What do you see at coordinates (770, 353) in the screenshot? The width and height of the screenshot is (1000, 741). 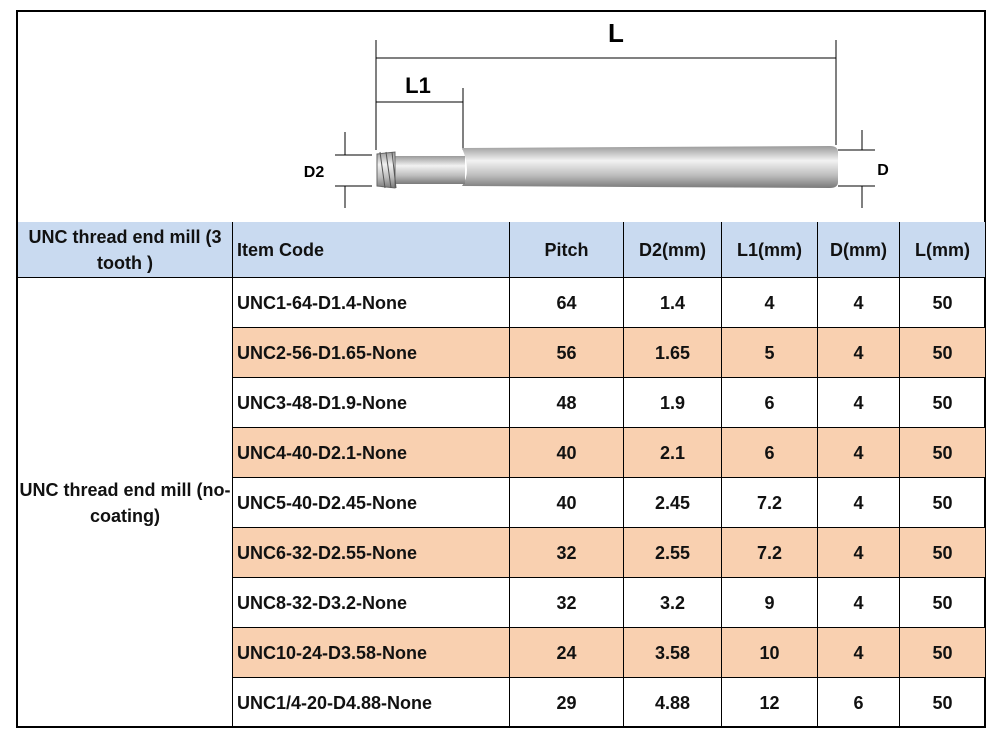 I see `value-cell: 5` at bounding box center [770, 353].